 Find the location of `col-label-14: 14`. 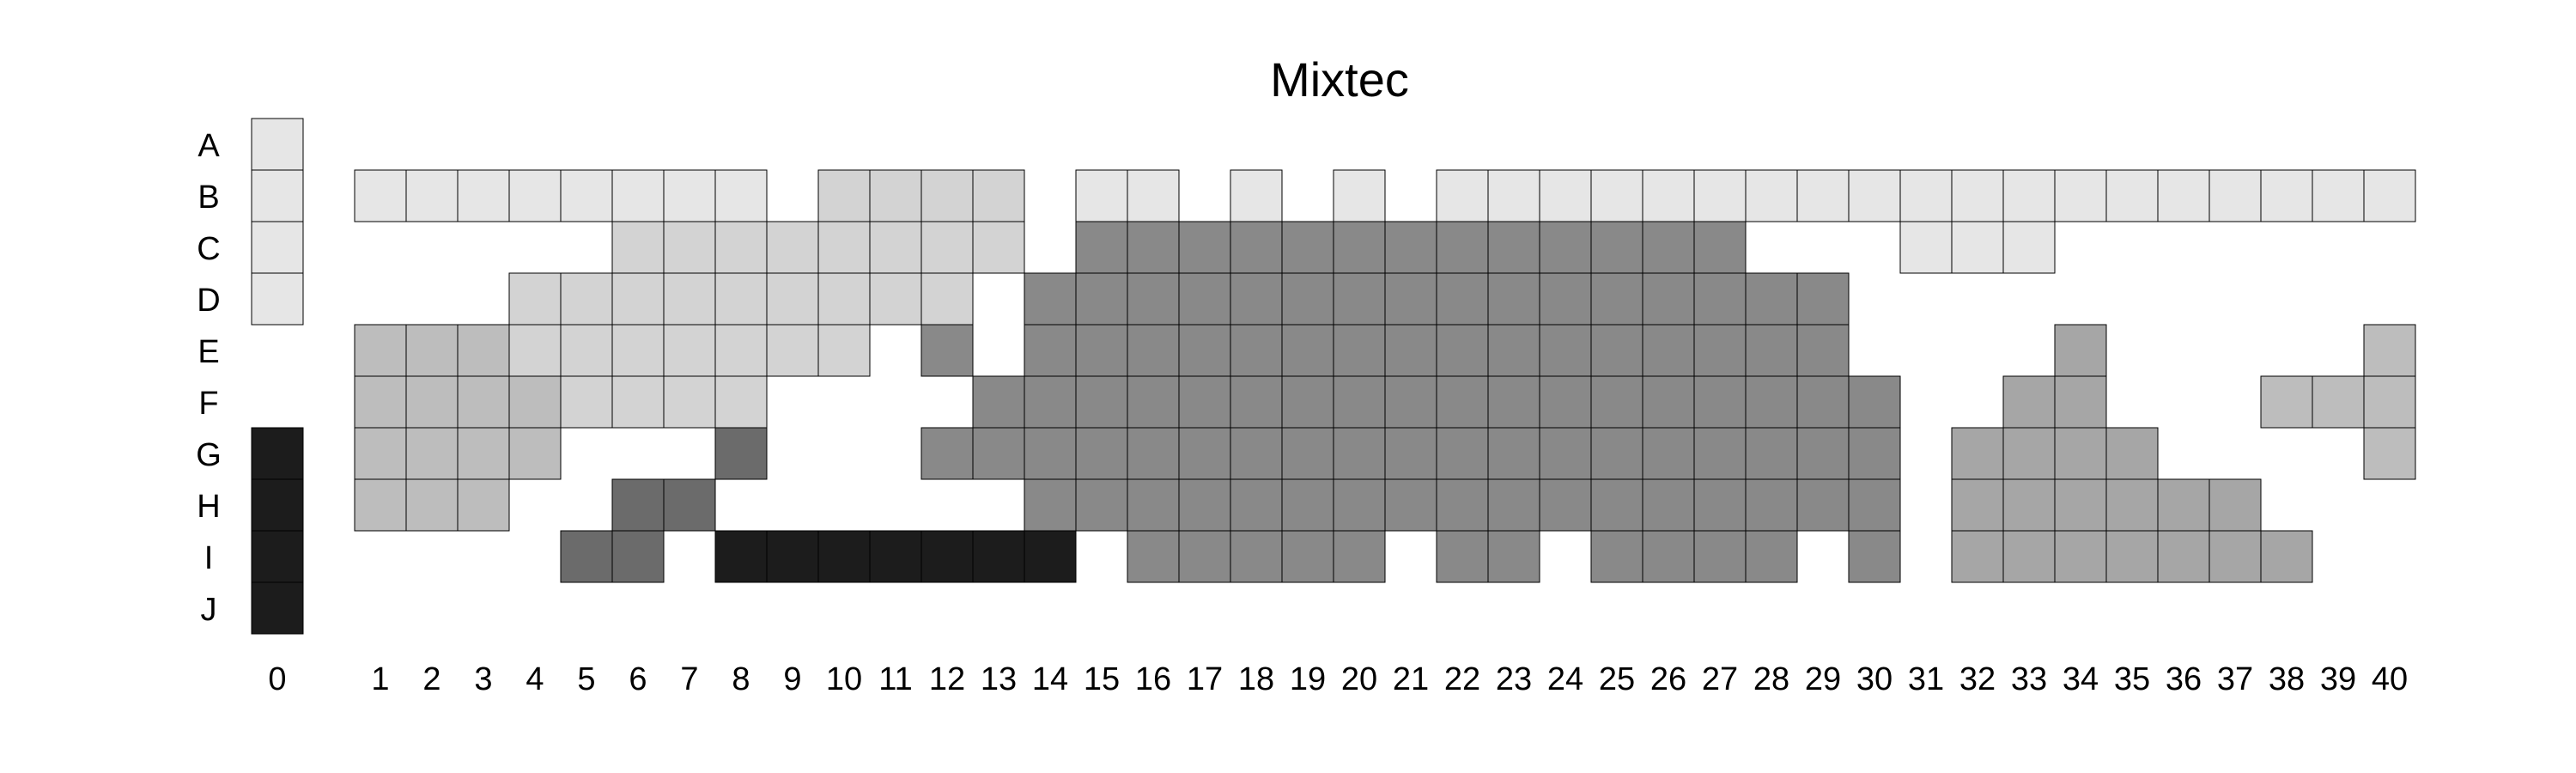

col-label-14: 14 is located at coordinates (1050, 679).